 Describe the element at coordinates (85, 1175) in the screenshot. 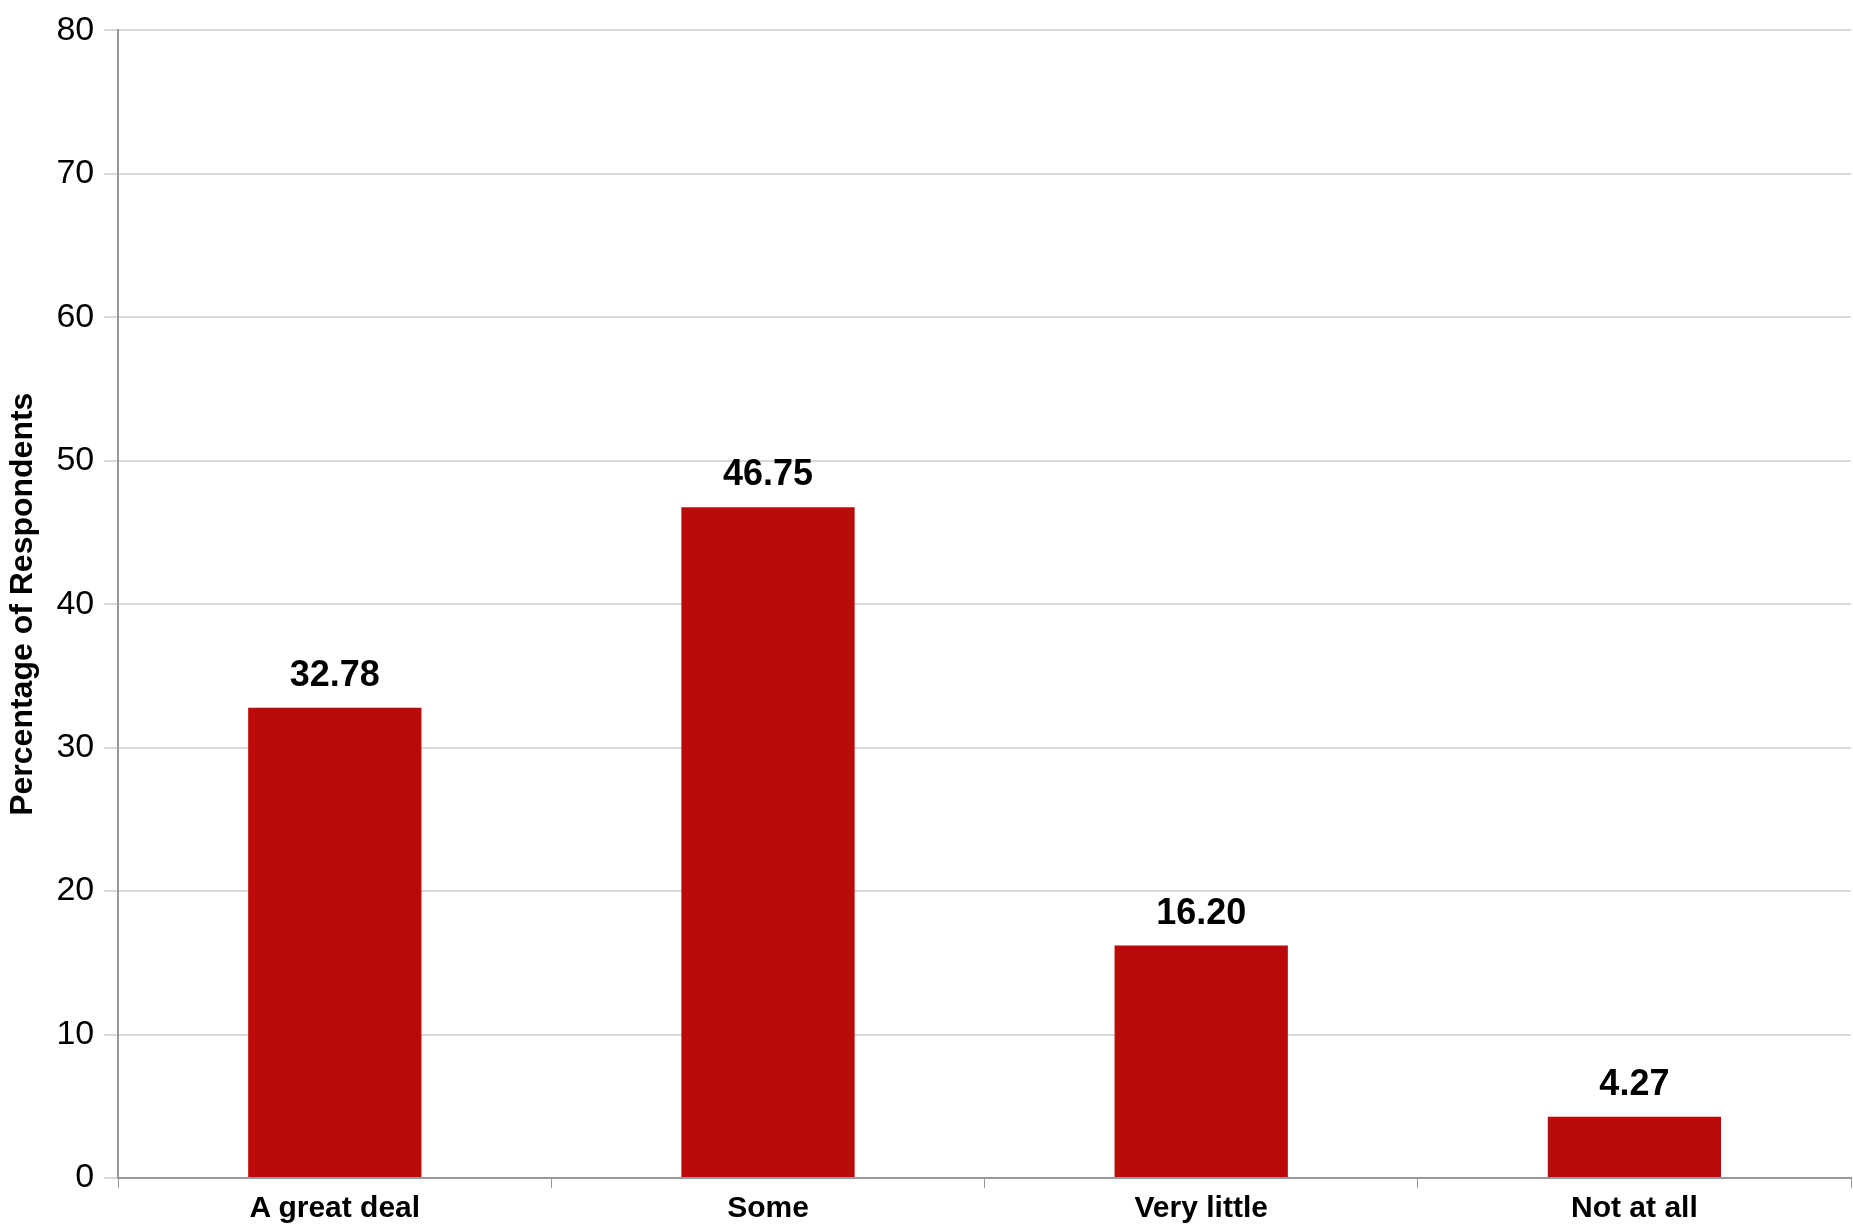

I see `y-tick-label: 0` at that location.